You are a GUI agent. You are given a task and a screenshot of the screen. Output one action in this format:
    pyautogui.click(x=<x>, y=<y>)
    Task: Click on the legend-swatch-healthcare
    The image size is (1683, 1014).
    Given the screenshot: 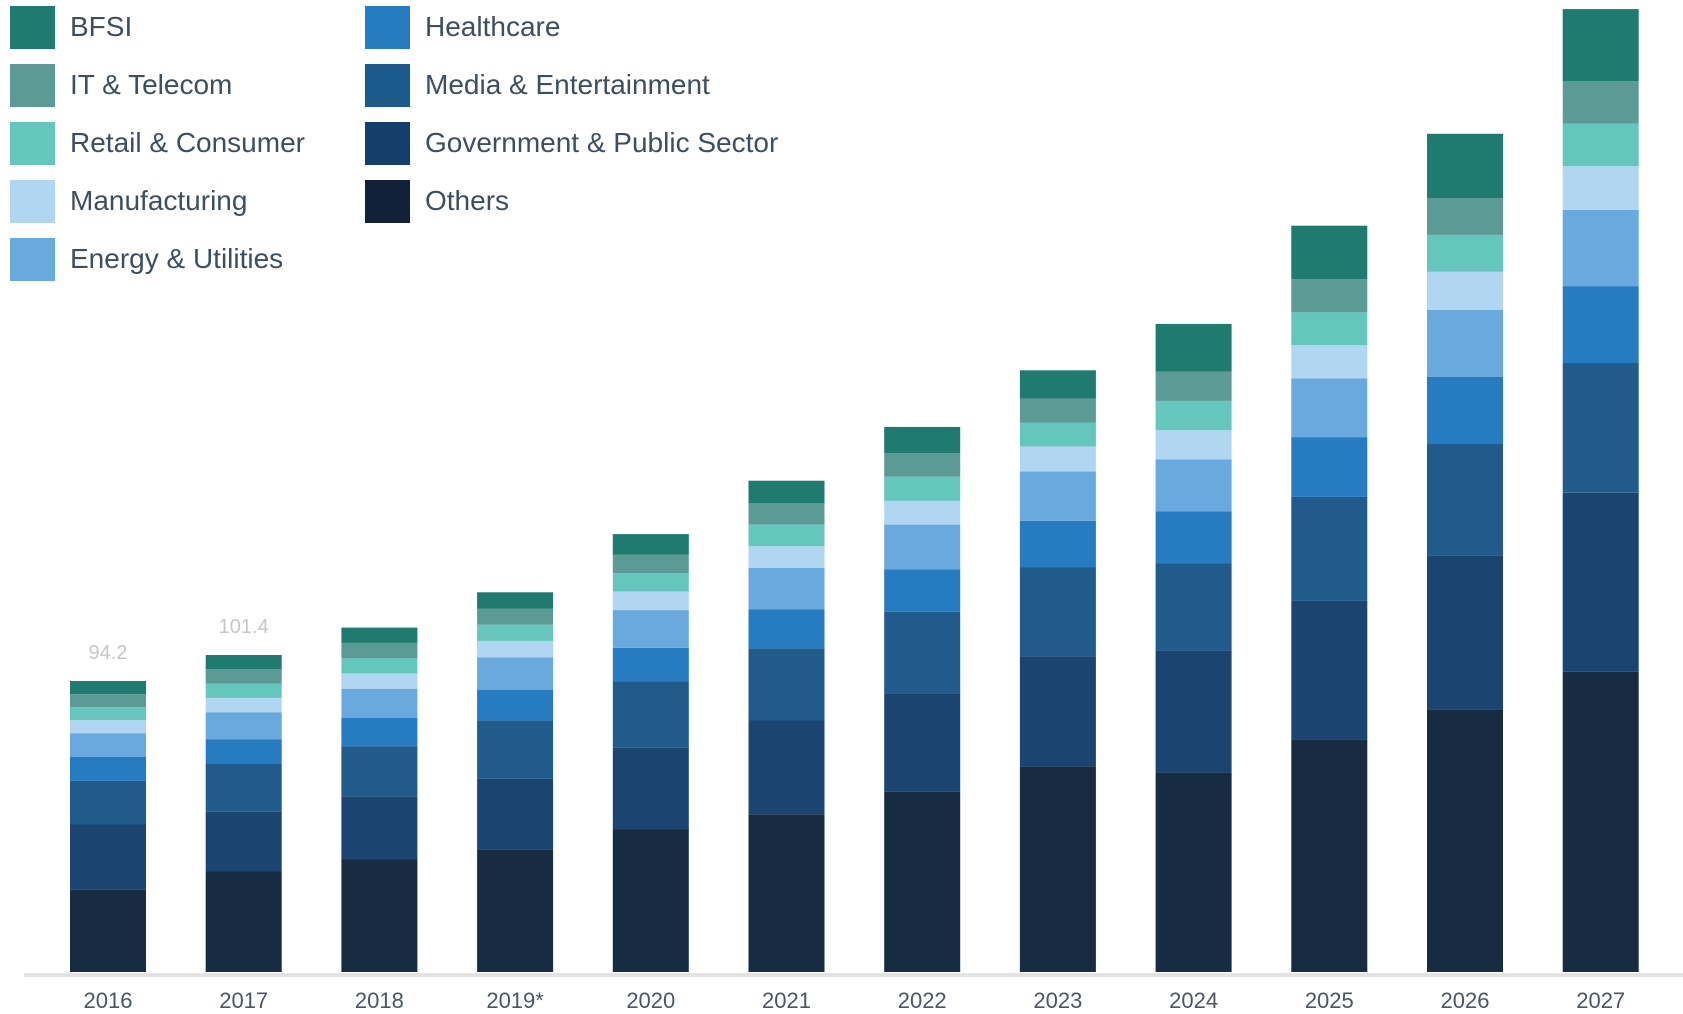 What is the action you would take?
    pyautogui.click(x=387, y=27)
    